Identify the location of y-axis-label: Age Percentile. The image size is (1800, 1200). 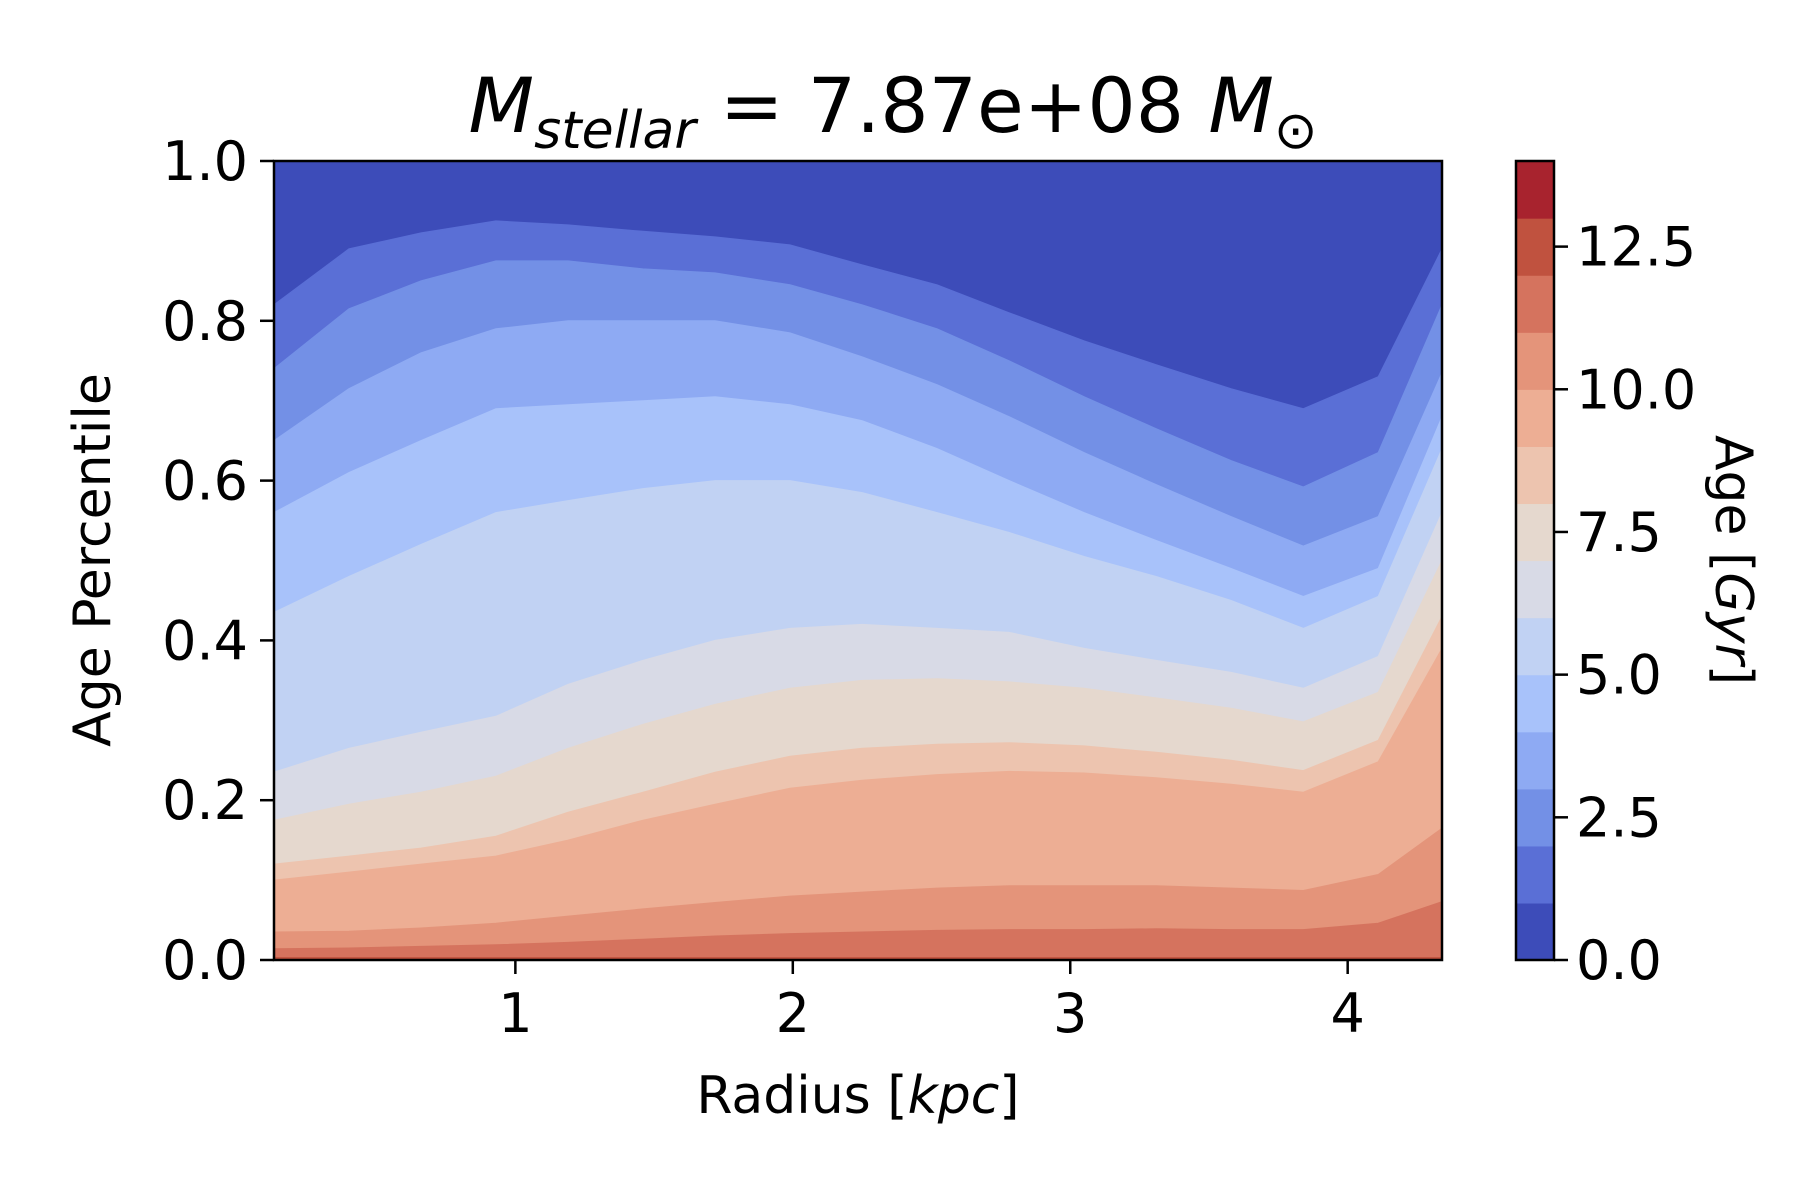
(93, 560).